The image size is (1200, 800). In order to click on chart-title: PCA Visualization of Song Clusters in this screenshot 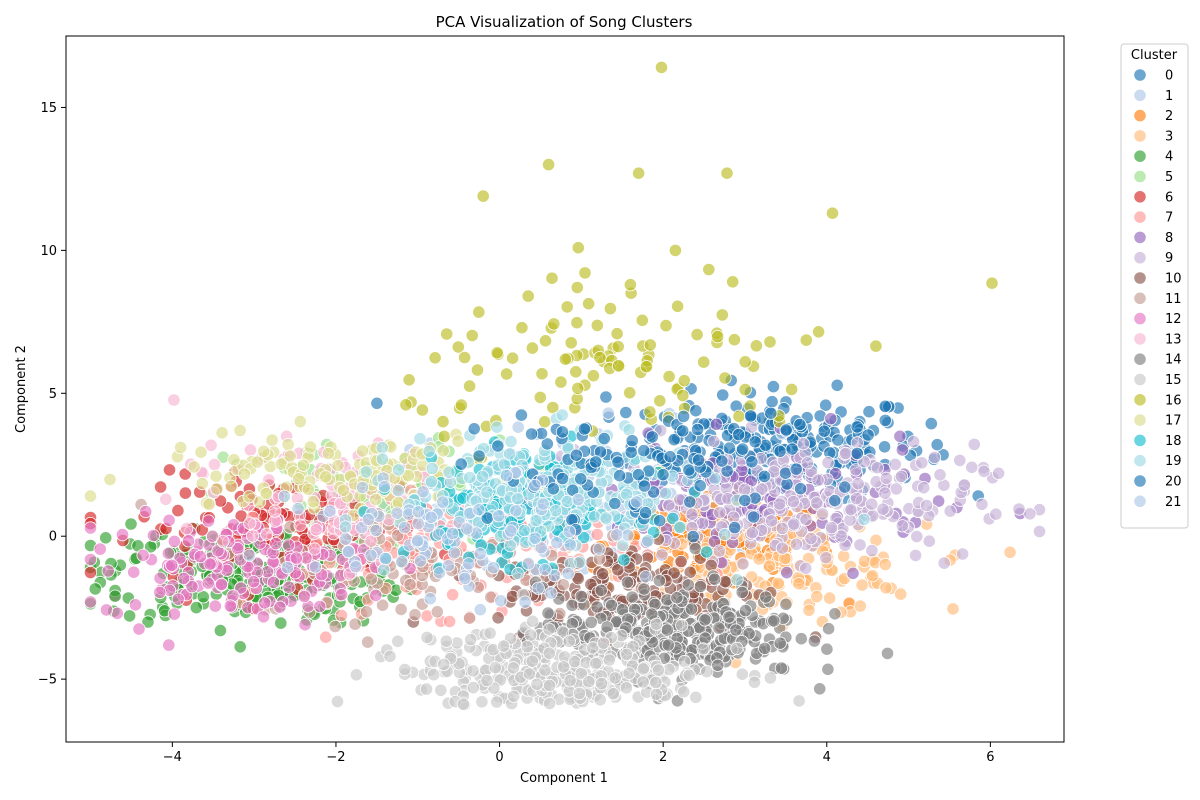, I will do `click(564, 22)`.